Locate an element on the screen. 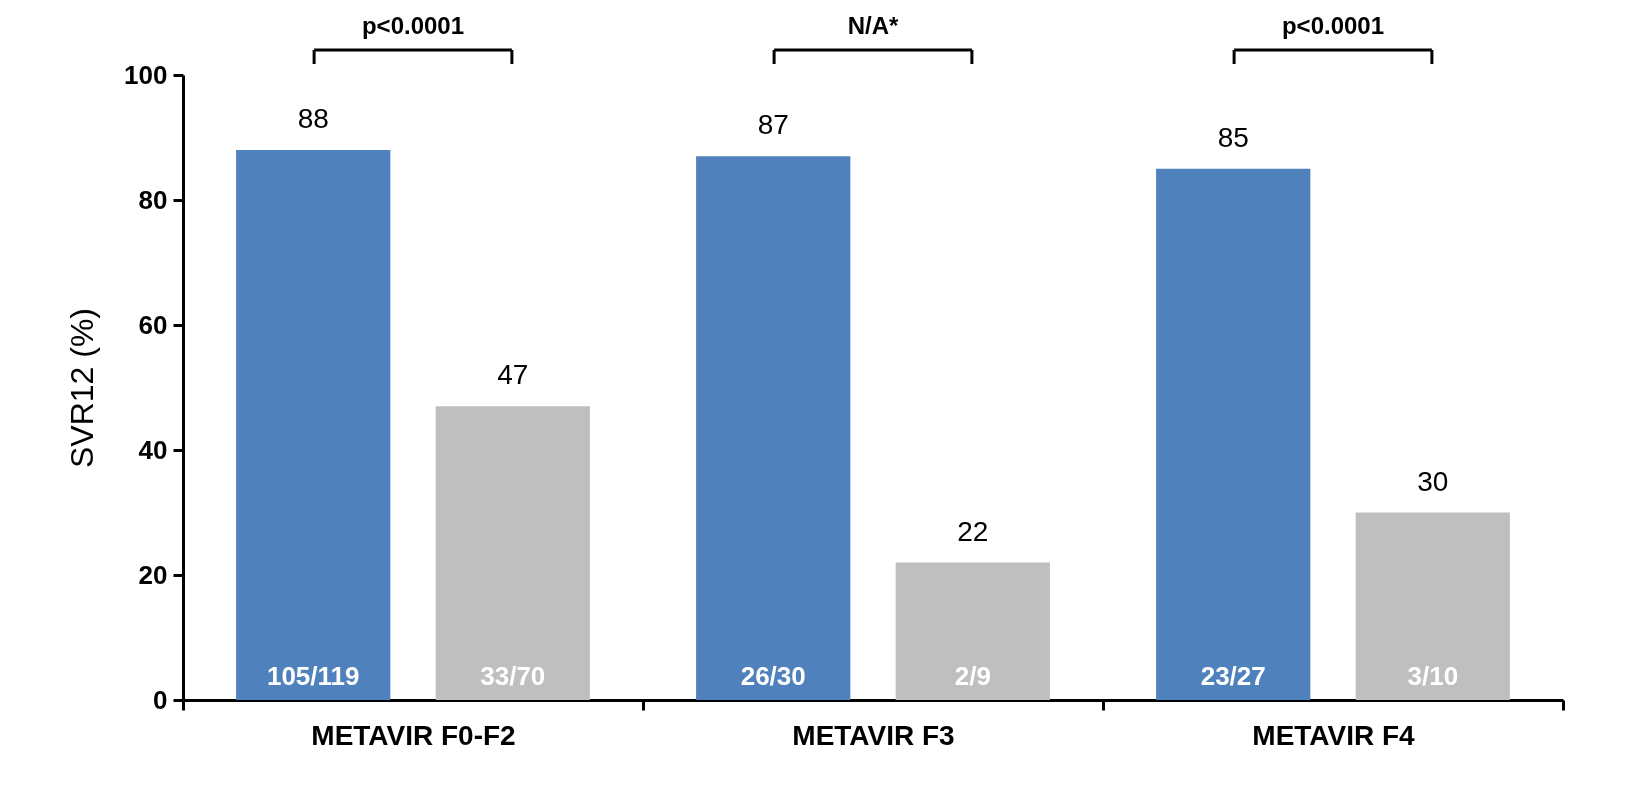 Image resolution: width=1645 pixels, height=804 pixels. annotation: 26/30 is located at coordinates (773, 676).